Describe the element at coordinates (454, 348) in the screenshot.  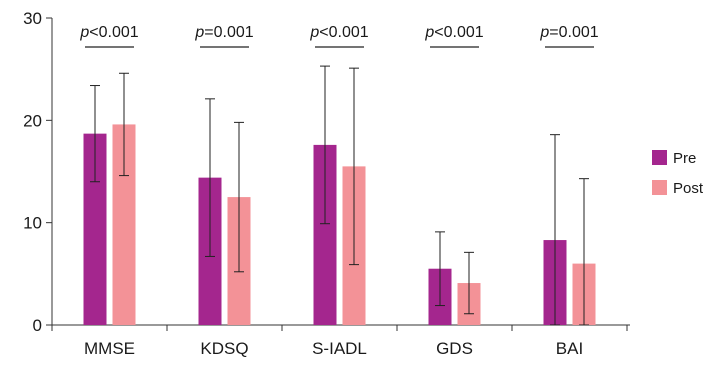
I see `x-tick-label: GDS` at that location.